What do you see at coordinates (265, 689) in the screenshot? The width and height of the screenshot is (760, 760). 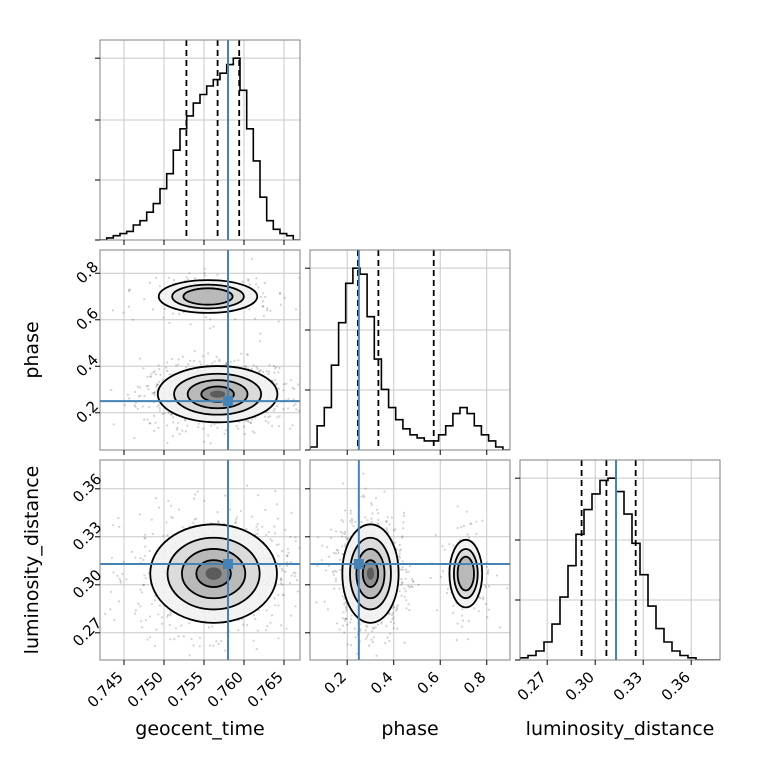 I see `x-tick-label: 0.765` at bounding box center [265, 689].